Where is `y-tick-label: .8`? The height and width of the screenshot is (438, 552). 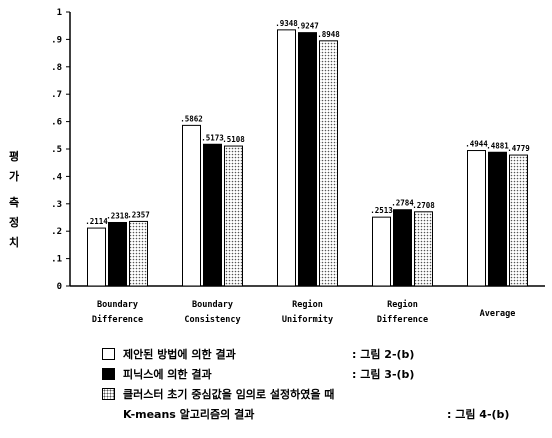
y-tick-label: .8 is located at coordinates (56, 68).